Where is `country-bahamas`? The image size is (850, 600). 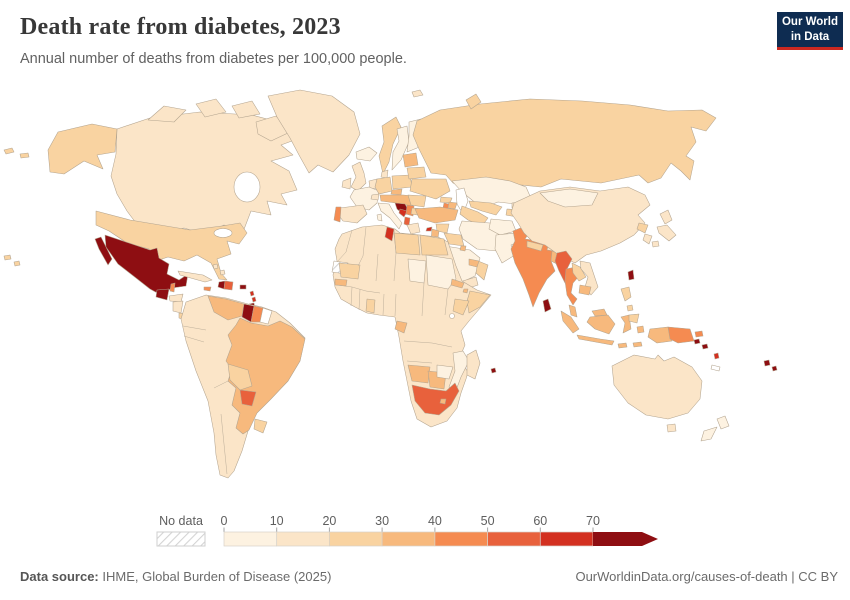 country-bahamas is located at coordinates (219, 269).